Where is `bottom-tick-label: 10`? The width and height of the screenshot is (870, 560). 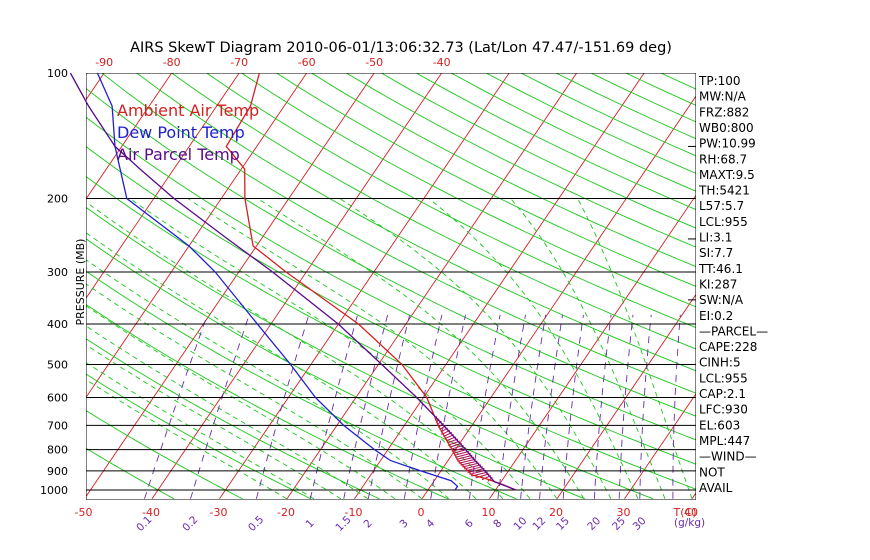
bottom-tick-label: 10 is located at coordinates (488, 512).